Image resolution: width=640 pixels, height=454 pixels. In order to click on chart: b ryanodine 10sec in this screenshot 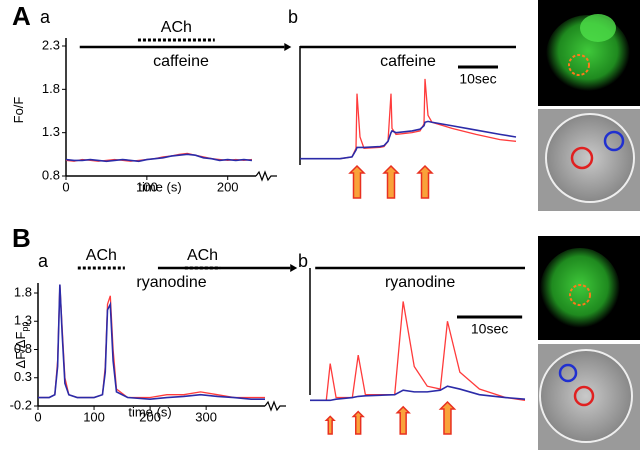, I will do `click(412, 343)`.